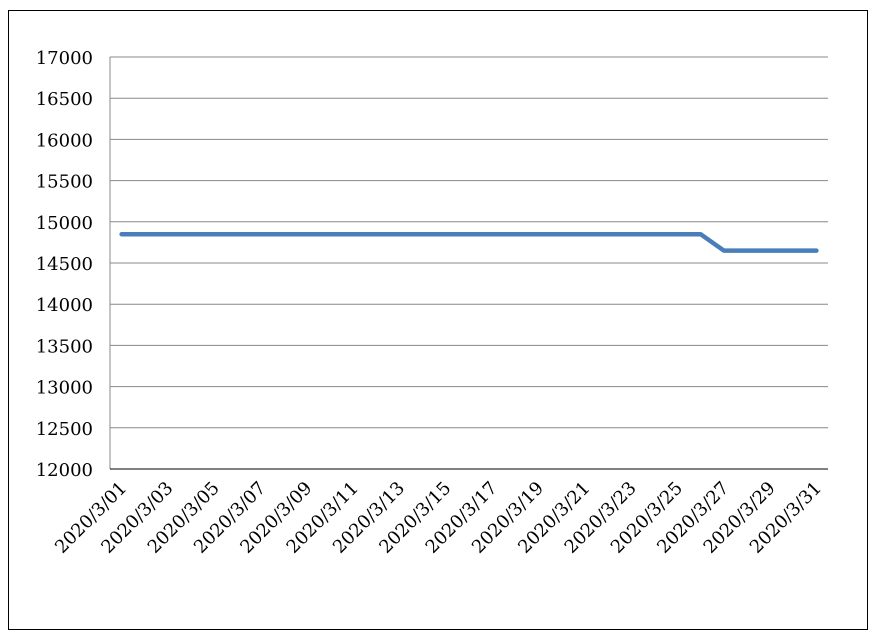 The height and width of the screenshot is (633, 875). I want to click on y-tick-label: 14500, so click(64, 264).